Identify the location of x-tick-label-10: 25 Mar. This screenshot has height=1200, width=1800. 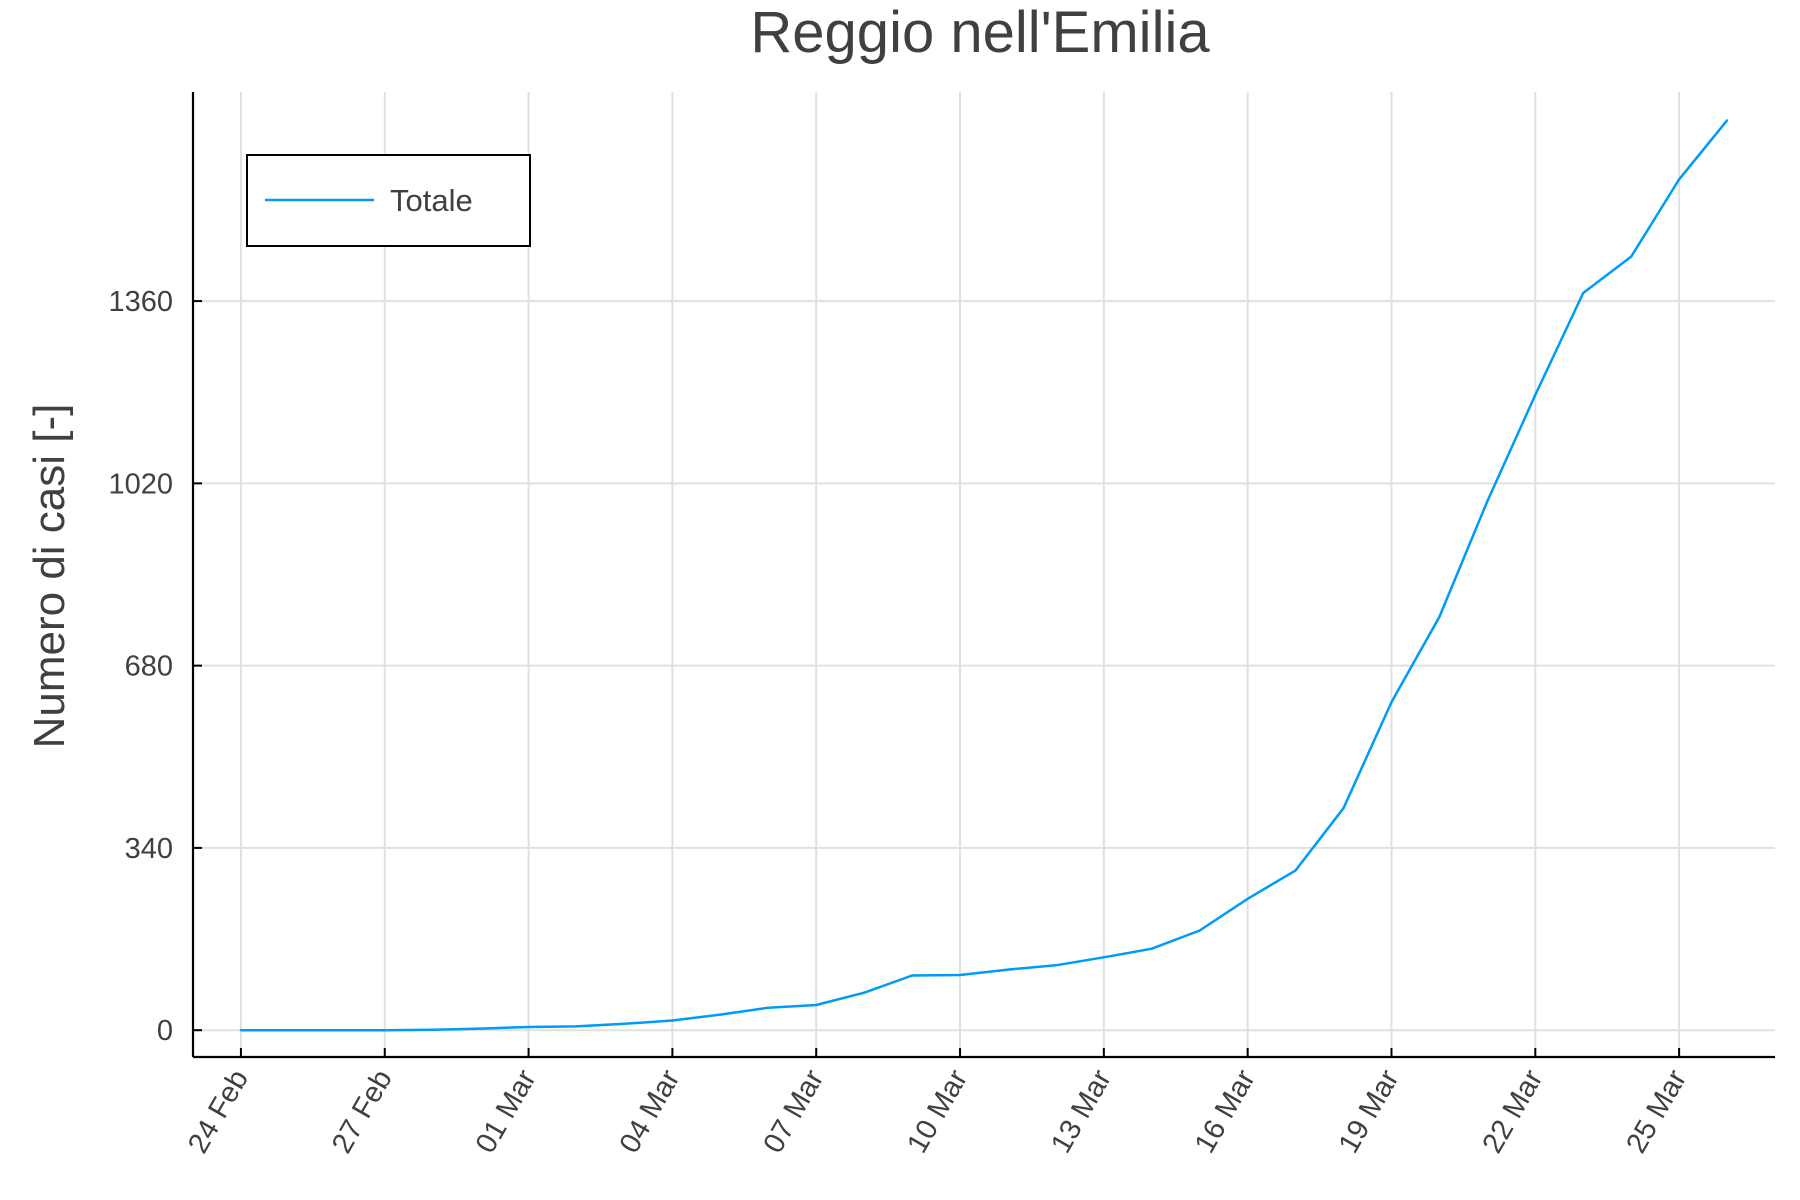
(1656, 1111).